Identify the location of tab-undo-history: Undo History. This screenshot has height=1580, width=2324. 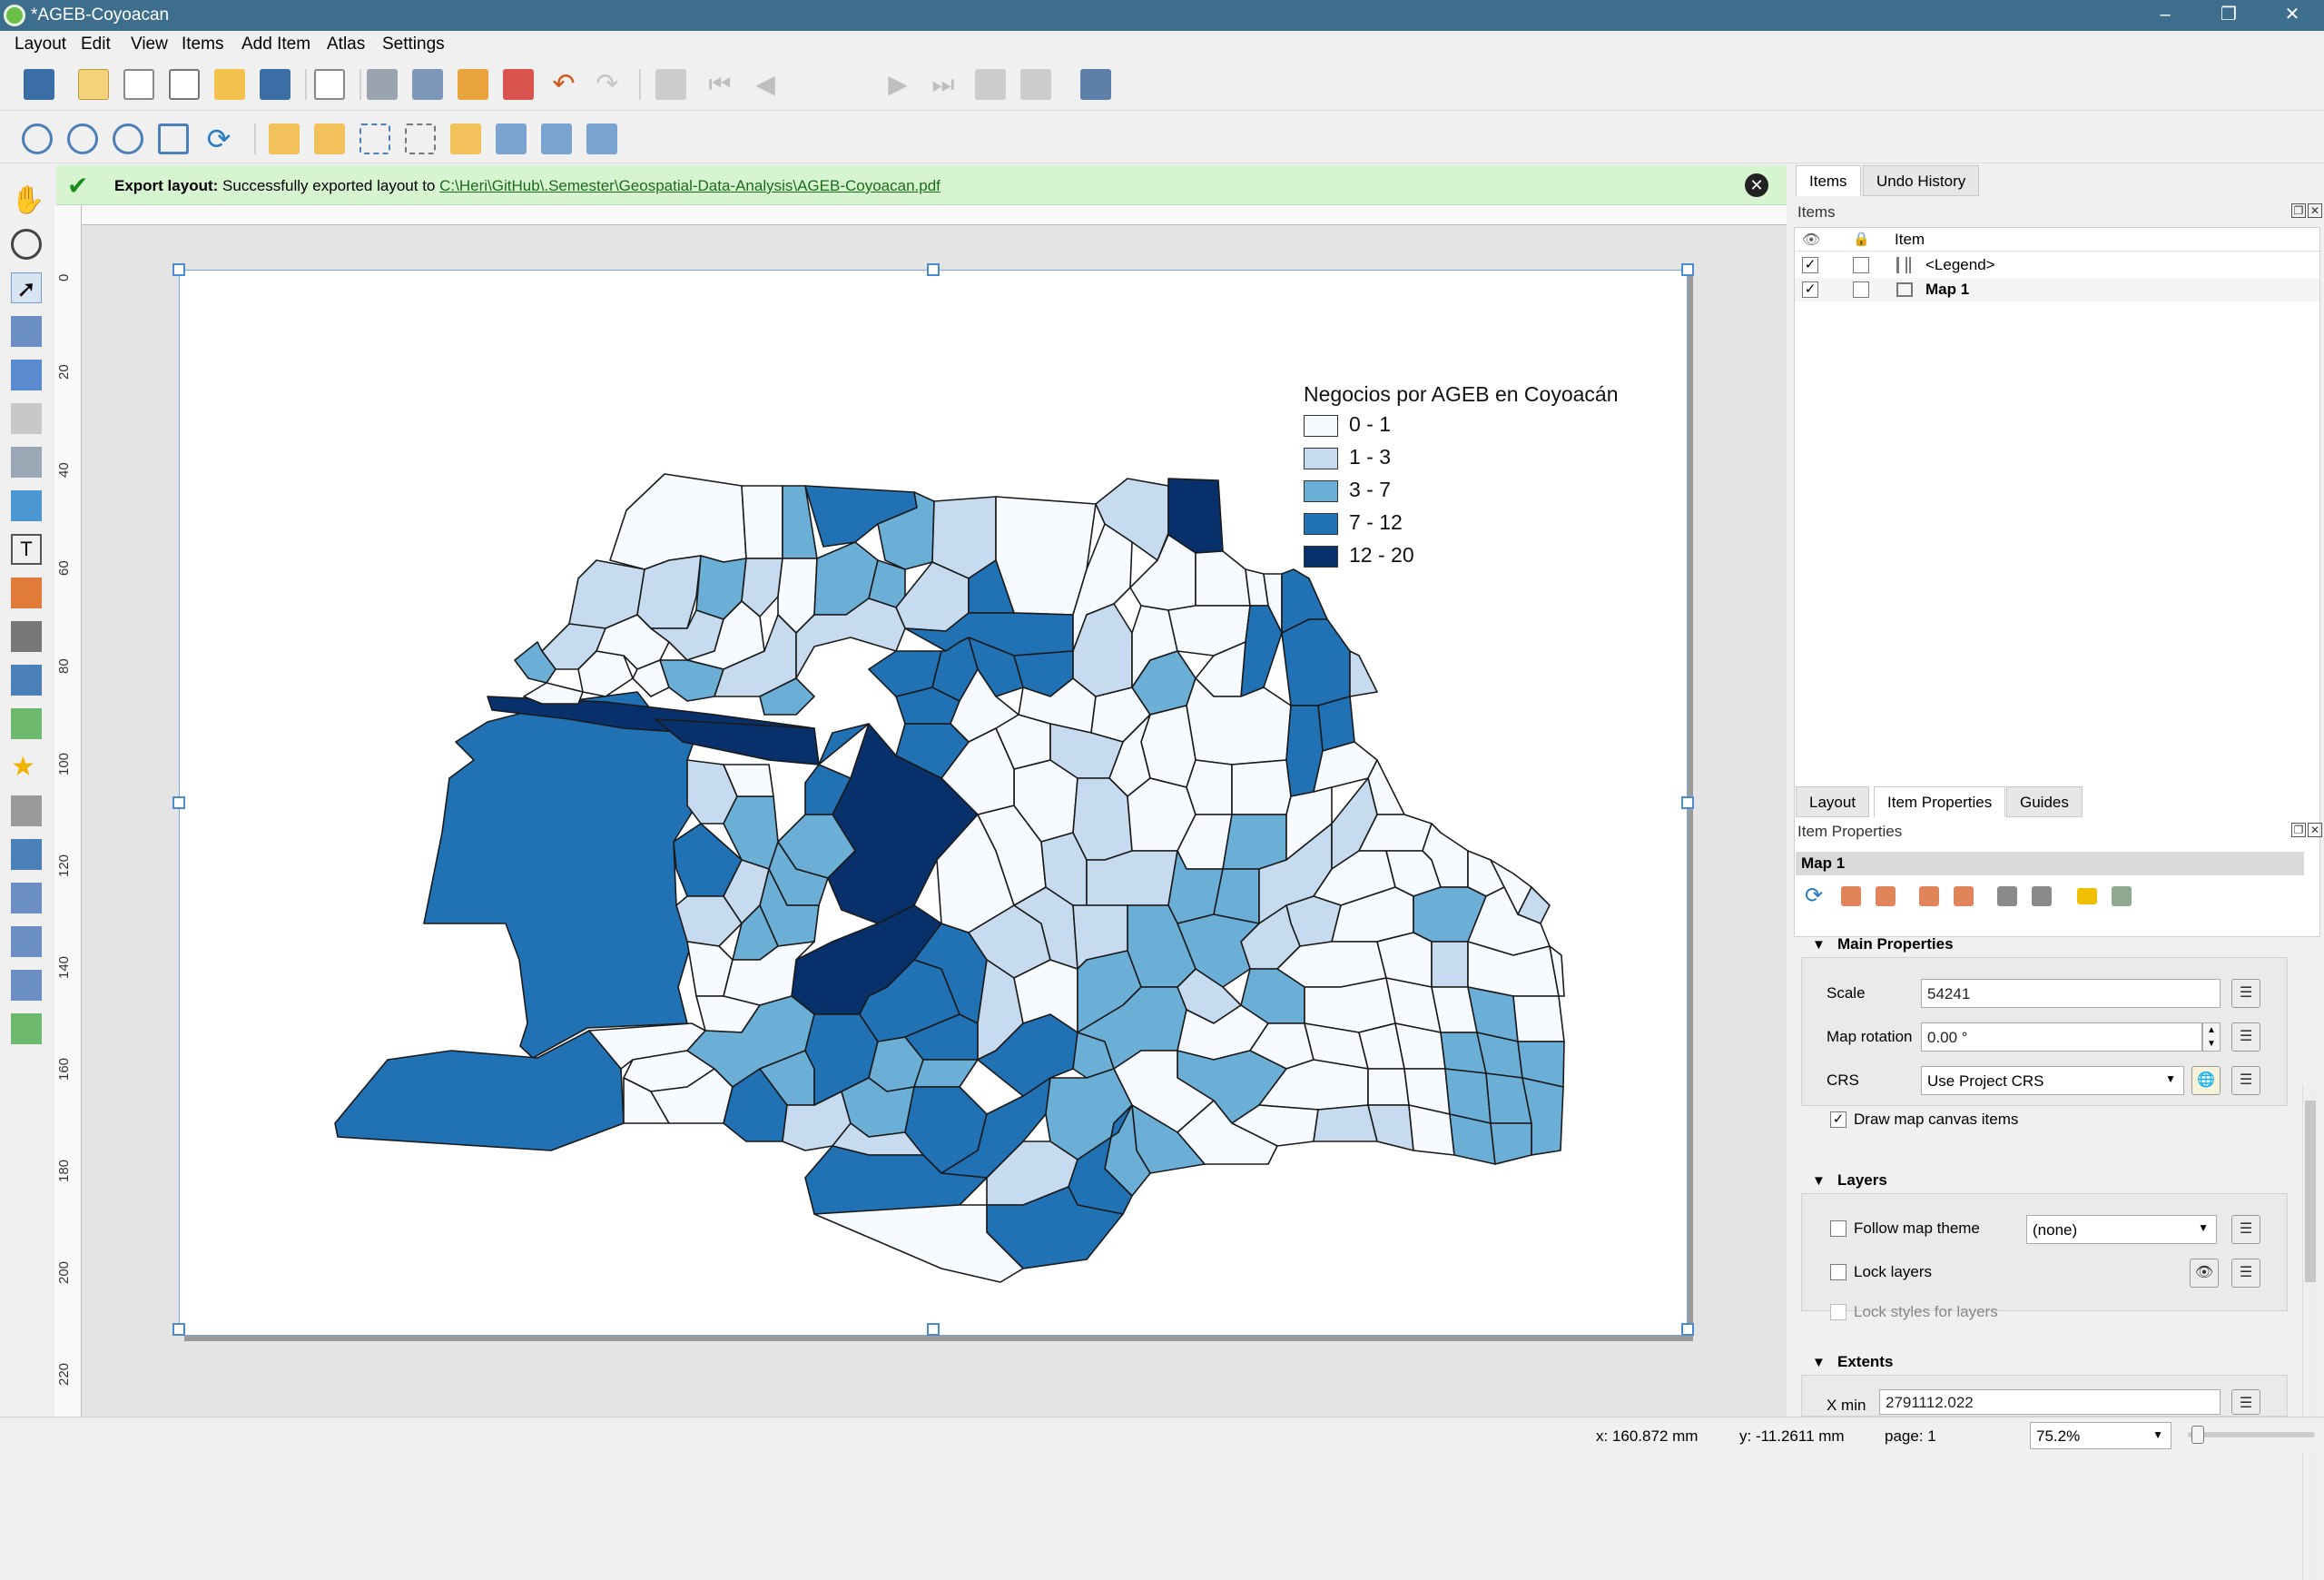
(1921, 180).